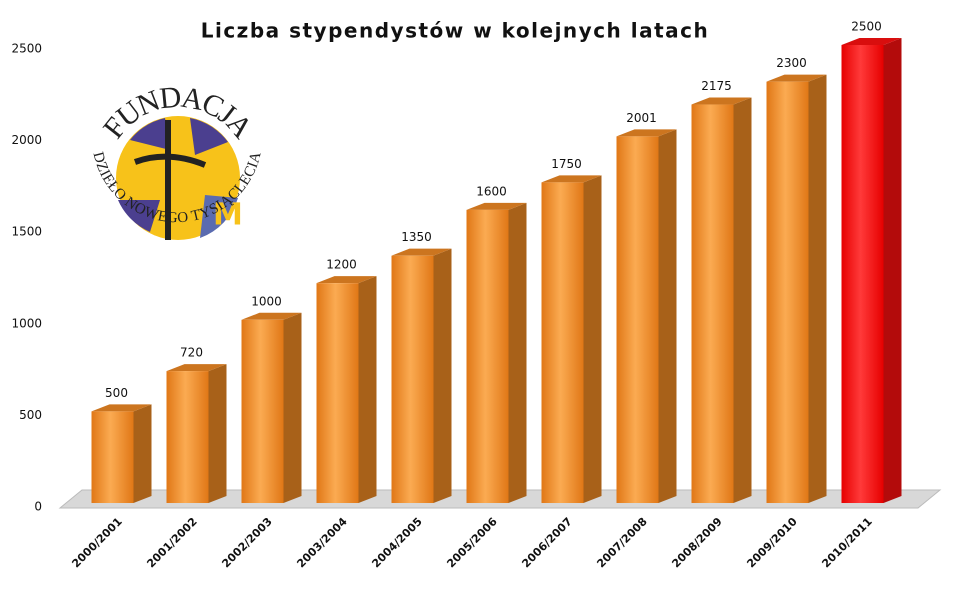 This screenshot has width=960, height=596. Describe the element at coordinates (621, 542) in the screenshot. I see `x-tick-label: 2007/2008` at that location.